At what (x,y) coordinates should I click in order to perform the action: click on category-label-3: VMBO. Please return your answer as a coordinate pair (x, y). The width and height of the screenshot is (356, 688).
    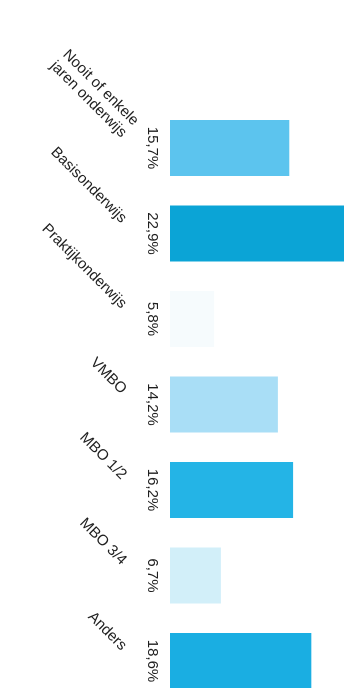
    Looking at the image, I should click on (108, 375).